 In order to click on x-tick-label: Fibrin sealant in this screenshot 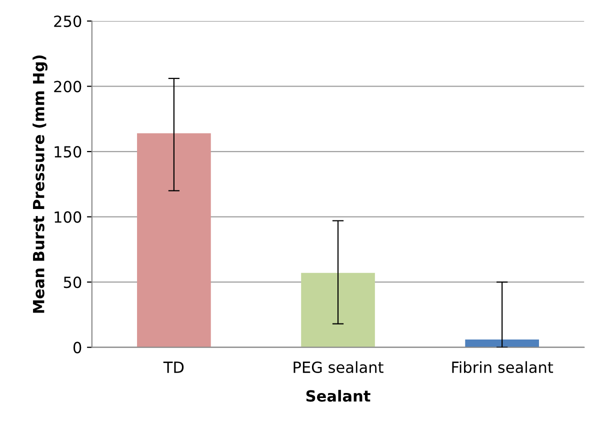, I will do `click(503, 367)`.